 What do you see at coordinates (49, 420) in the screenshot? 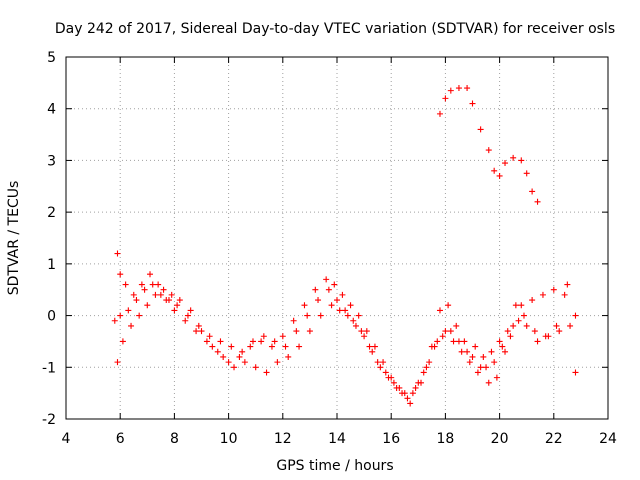
I see `y-tick-label: -2` at bounding box center [49, 420].